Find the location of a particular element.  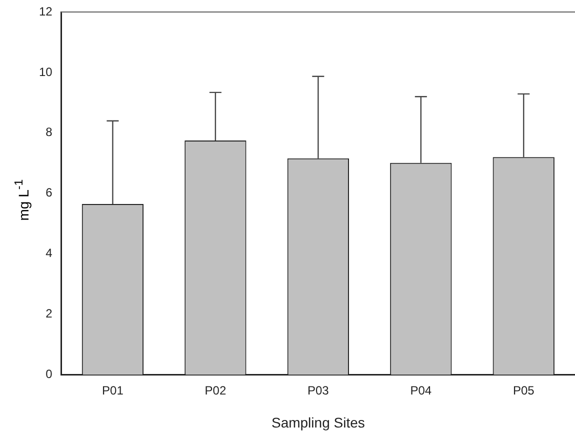

y-tick-label: 2 is located at coordinates (49, 313).